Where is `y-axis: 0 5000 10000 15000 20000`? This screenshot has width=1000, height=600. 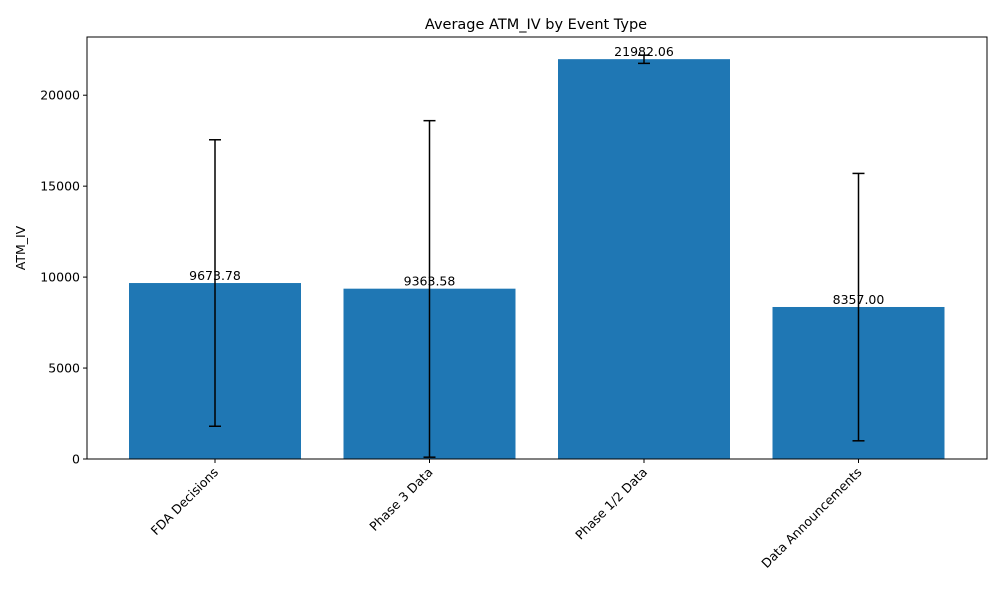 y-axis: 0 5000 10000 15000 20000 is located at coordinates (63, 277).